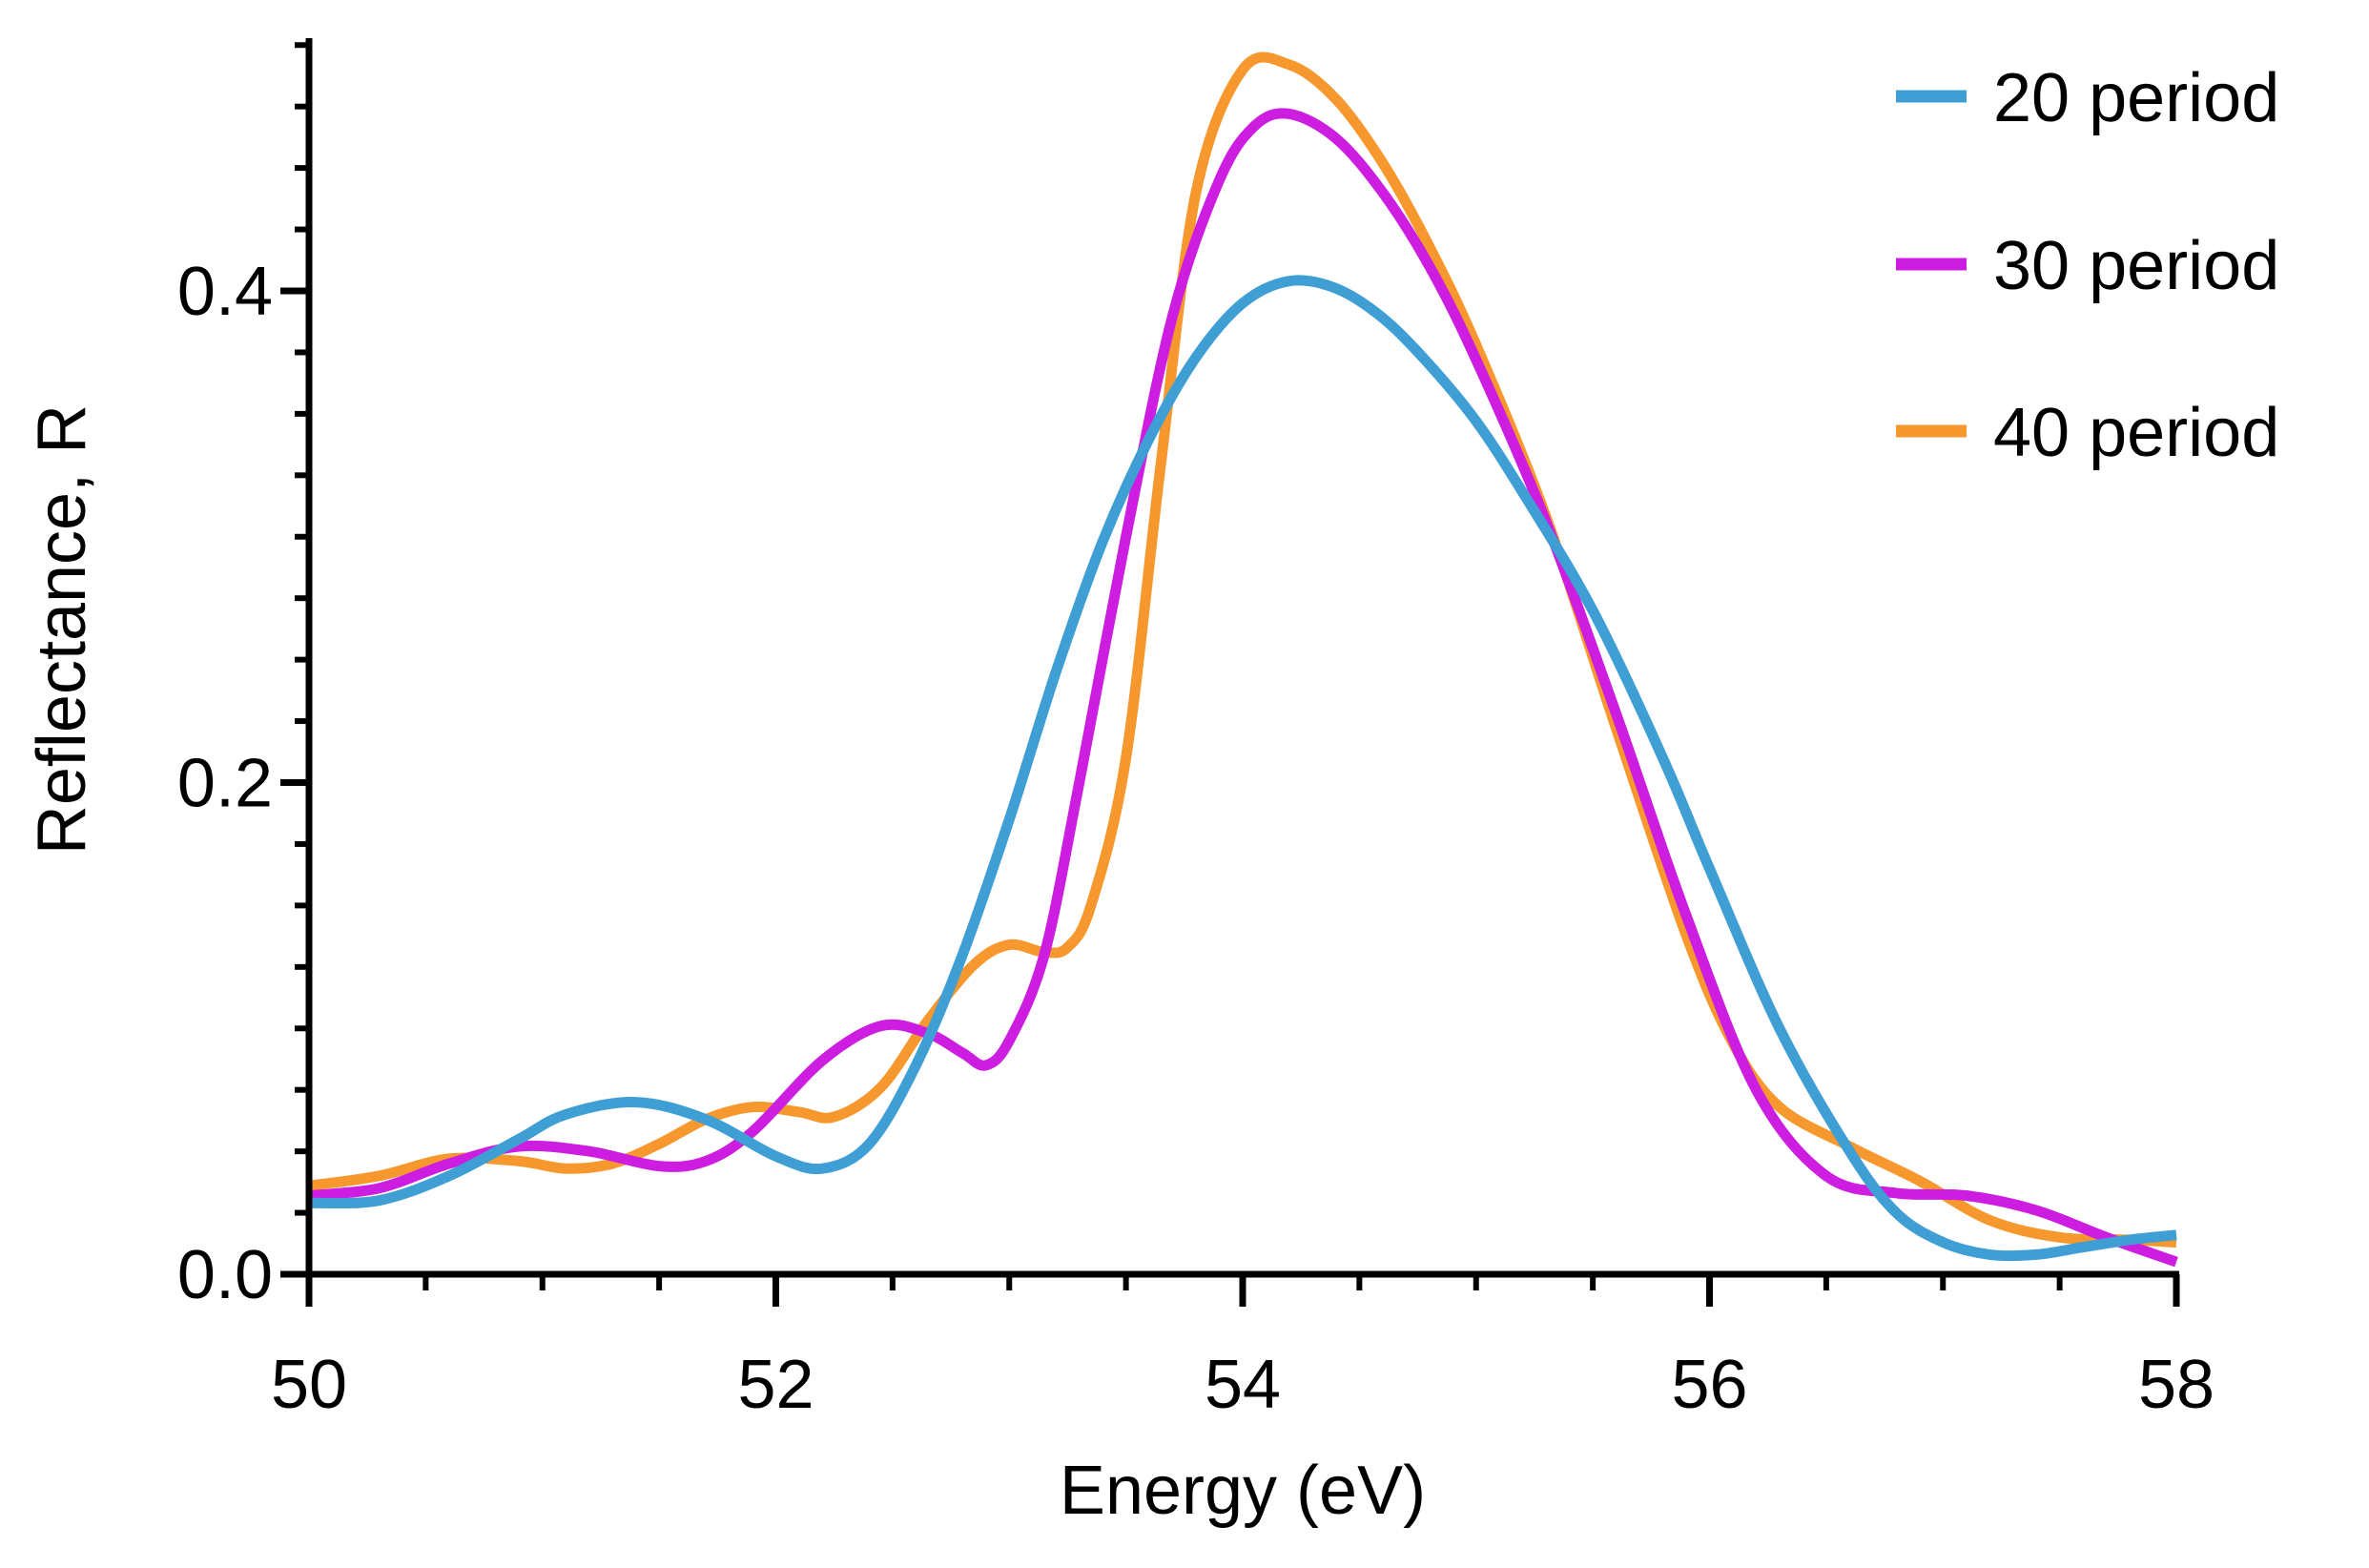 Image resolution: width=2369 pixels, height=1568 pixels. Describe the element at coordinates (225, 1275) in the screenshot. I see `y-tick-label: 0.0` at that location.